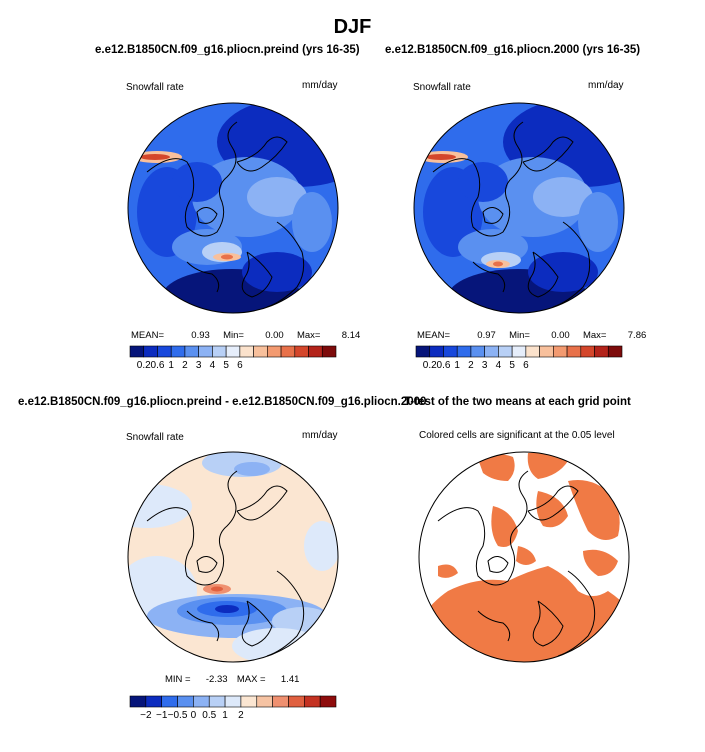 The image size is (705, 752). Describe the element at coordinates (251, 679) in the screenshot. I see `panel-3-max-label: MAX =` at that location.